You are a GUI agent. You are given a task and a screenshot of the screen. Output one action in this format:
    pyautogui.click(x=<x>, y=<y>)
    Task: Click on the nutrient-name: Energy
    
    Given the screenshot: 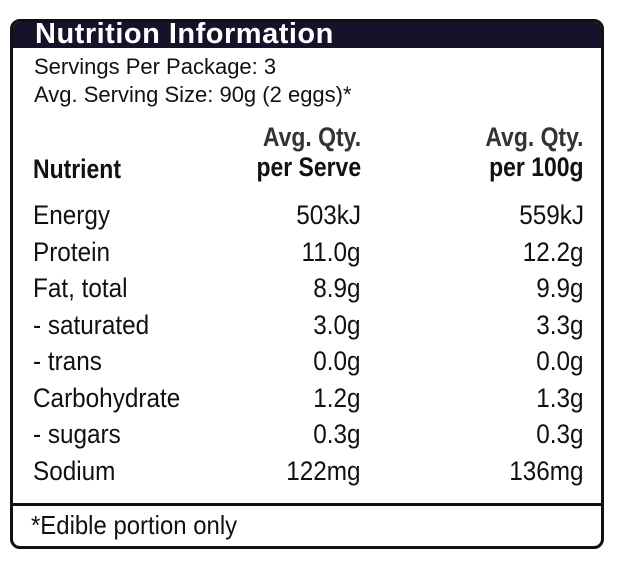 What is the action you would take?
    pyautogui.click(x=72, y=215)
    